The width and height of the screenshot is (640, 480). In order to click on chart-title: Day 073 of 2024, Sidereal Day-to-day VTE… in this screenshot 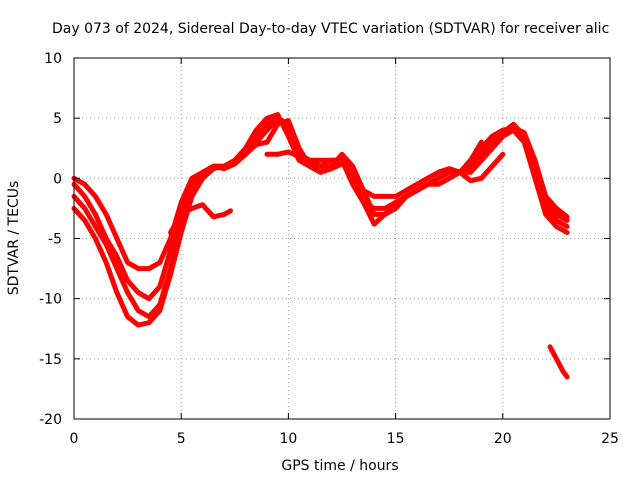, I will do `click(330, 29)`.